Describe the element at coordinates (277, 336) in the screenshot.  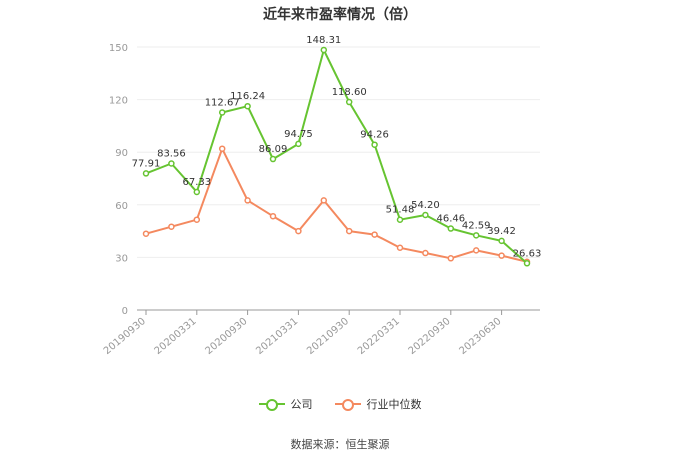
I see `x-tick-label: 20210331` at that location.